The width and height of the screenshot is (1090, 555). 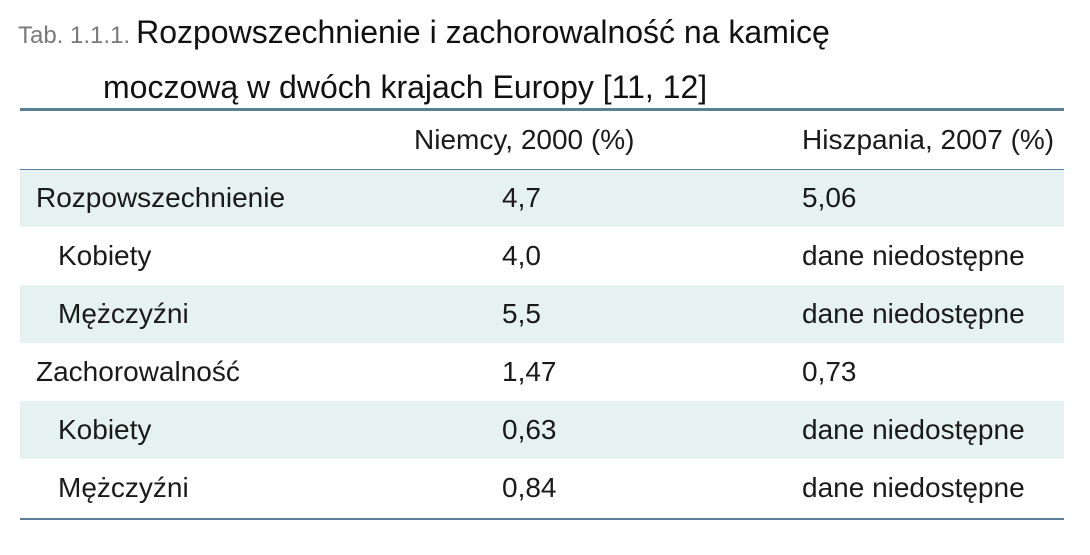 I want to click on table-row: Rozpowszechnienie 4,7 5,06, so click(x=542, y=198).